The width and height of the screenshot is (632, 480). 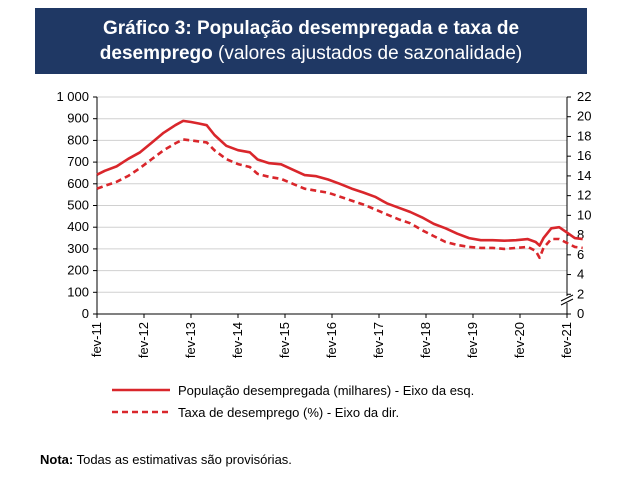 What do you see at coordinates (96, 339) in the screenshot?
I see `x-axis-tick-label: fev-11` at bounding box center [96, 339].